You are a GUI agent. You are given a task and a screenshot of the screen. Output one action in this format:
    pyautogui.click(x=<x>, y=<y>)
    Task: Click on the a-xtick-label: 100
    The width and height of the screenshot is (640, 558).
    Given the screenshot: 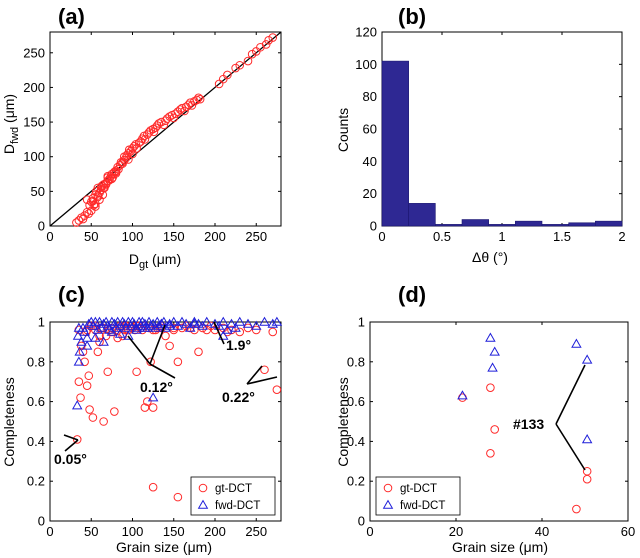 What is the action you would take?
    pyautogui.click(x=133, y=236)
    